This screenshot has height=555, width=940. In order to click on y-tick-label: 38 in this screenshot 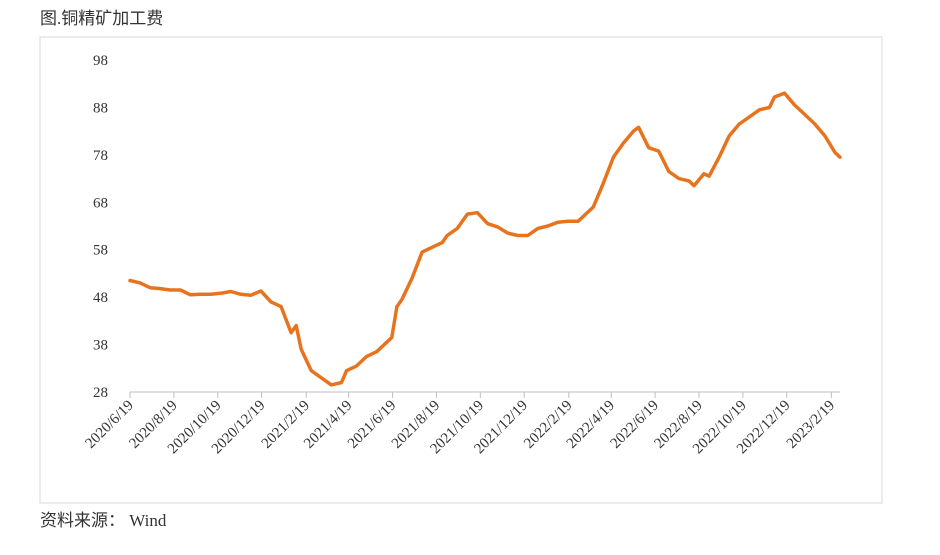, I will do `click(100, 346)`.